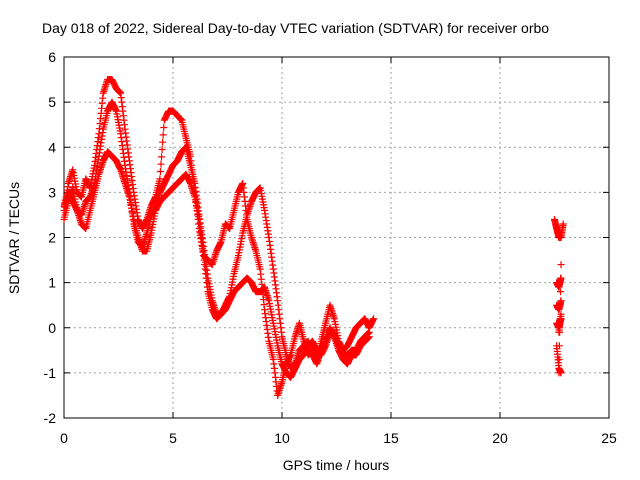 The image size is (640, 480). Describe the element at coordinates (52, 102) in the screenshot. I see `y-tick-label: 5` at that location.